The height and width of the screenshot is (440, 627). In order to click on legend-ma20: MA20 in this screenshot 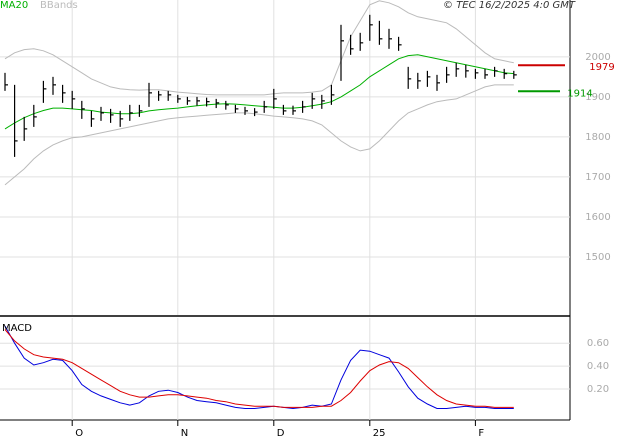, I will do `click(14, 5)`.